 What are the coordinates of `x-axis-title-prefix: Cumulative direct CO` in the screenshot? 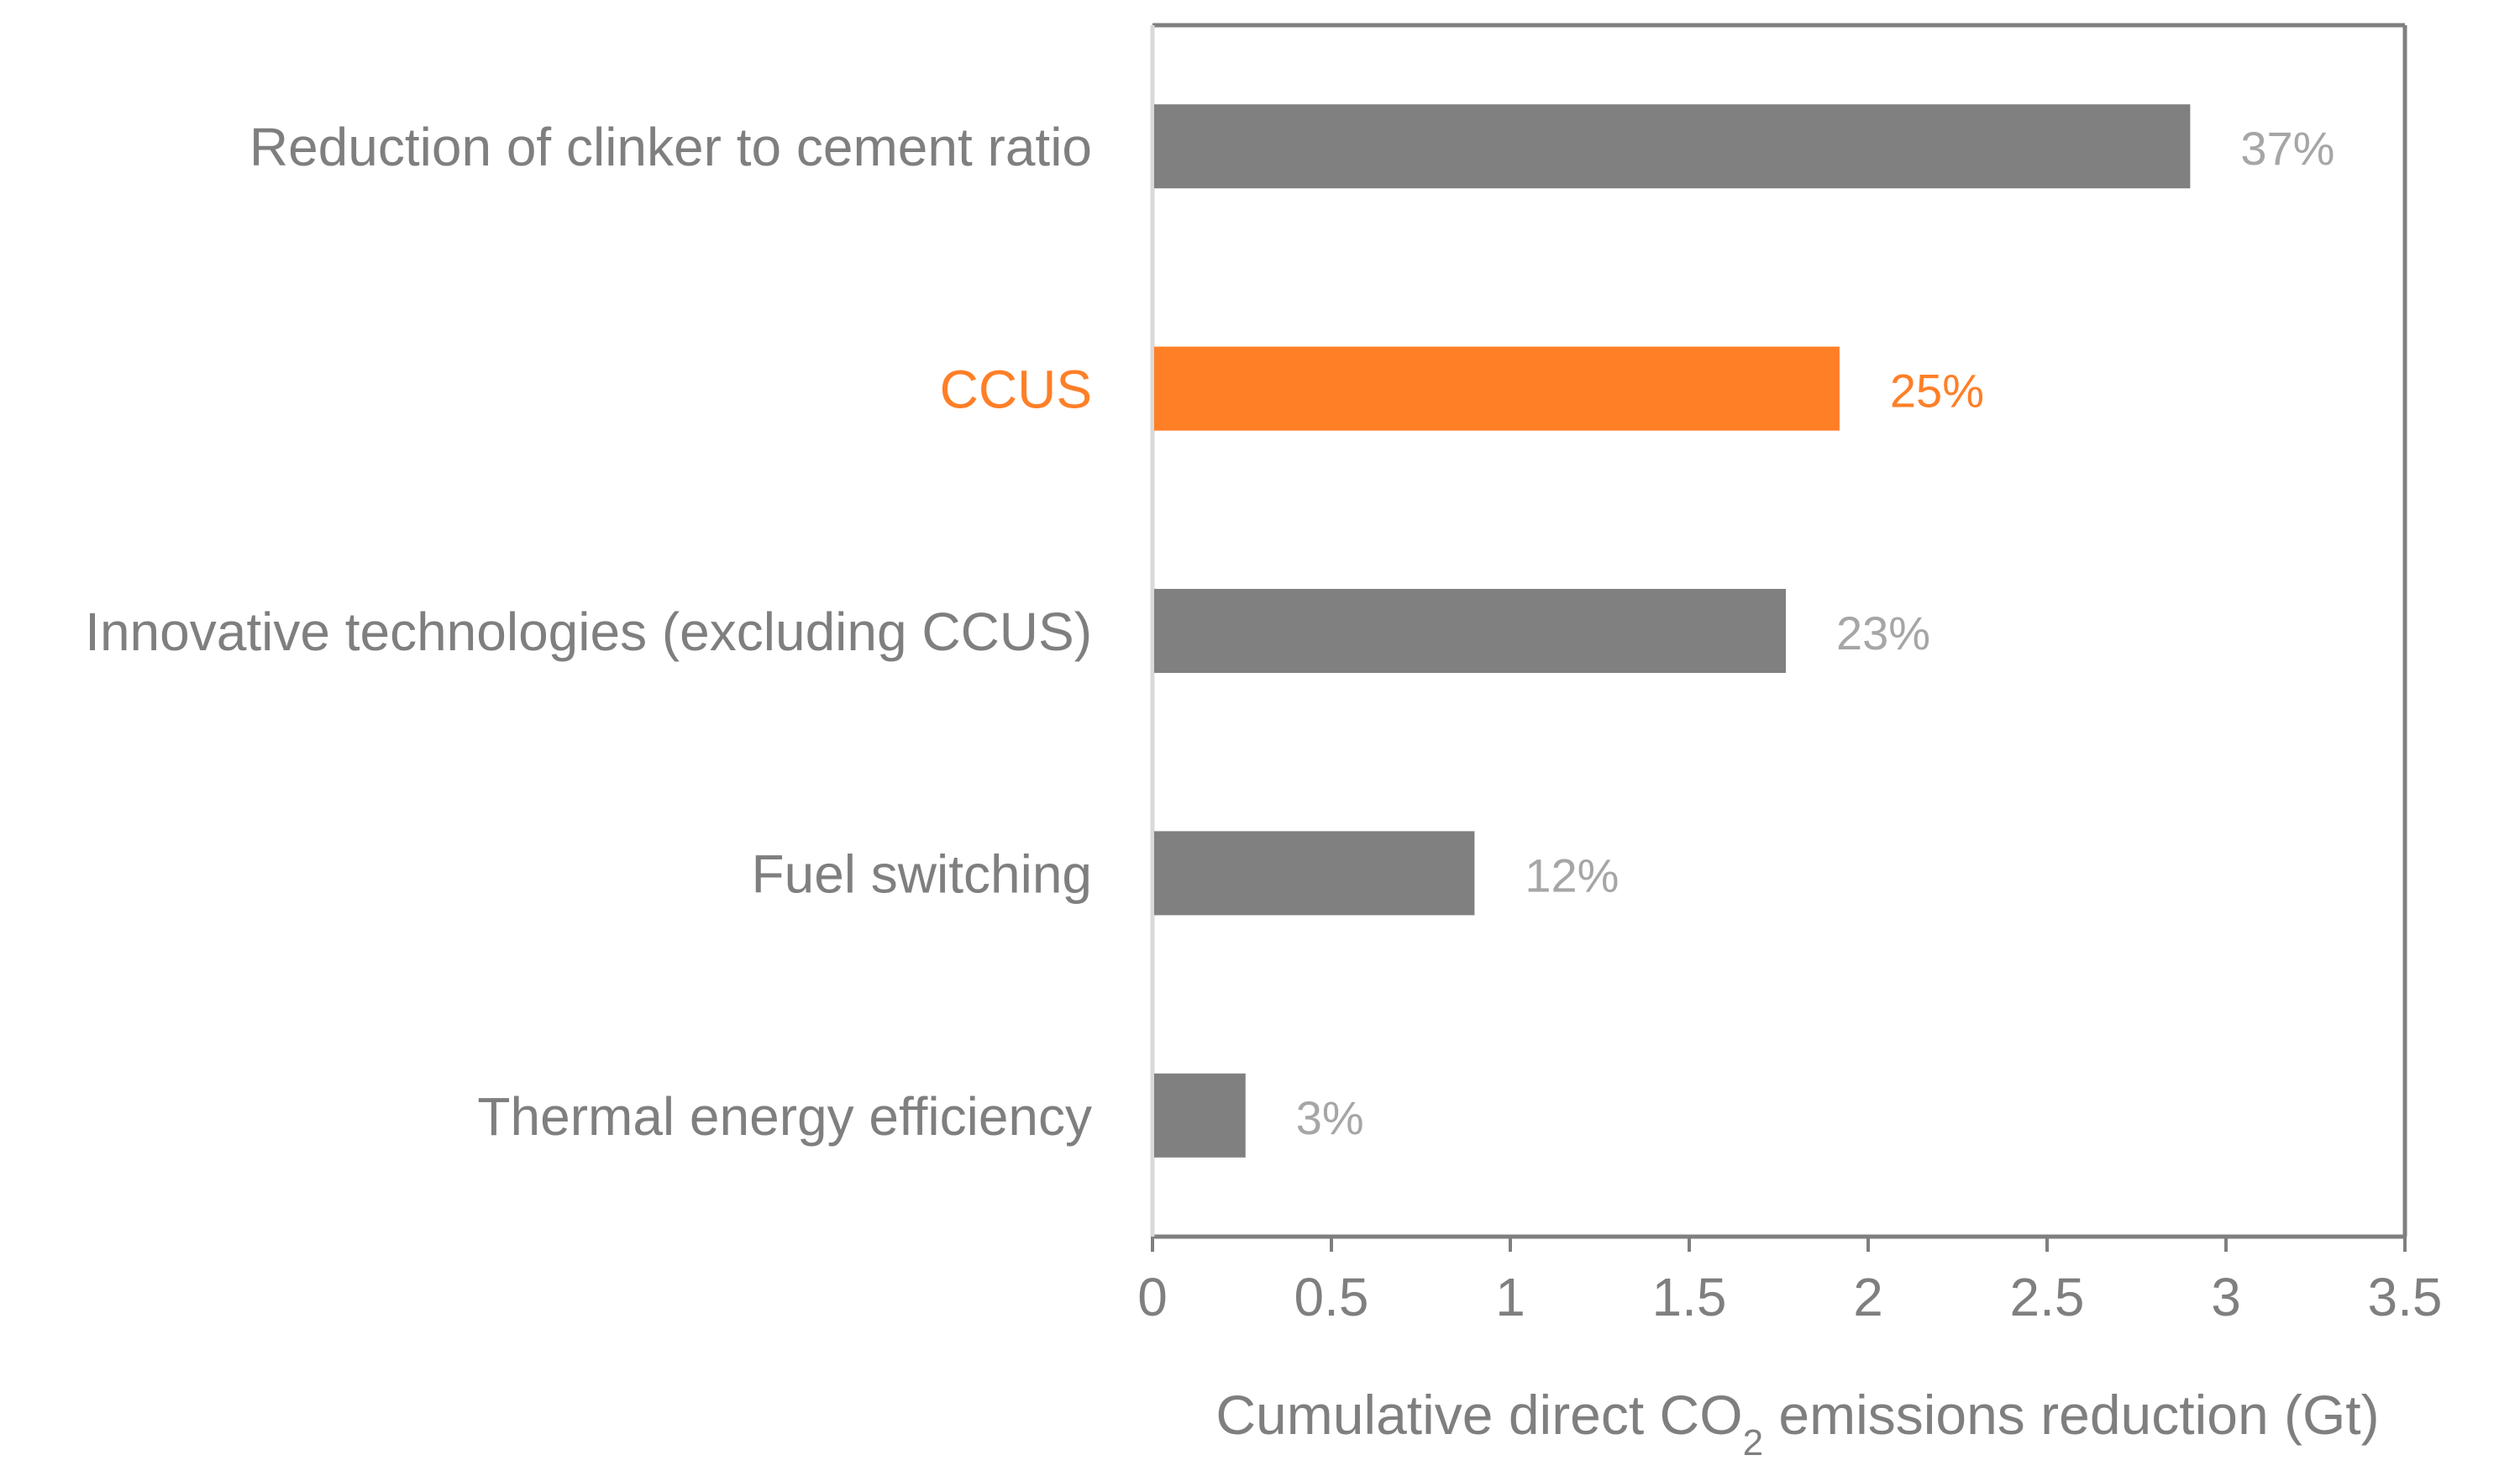 It's located at (1478, 1415).